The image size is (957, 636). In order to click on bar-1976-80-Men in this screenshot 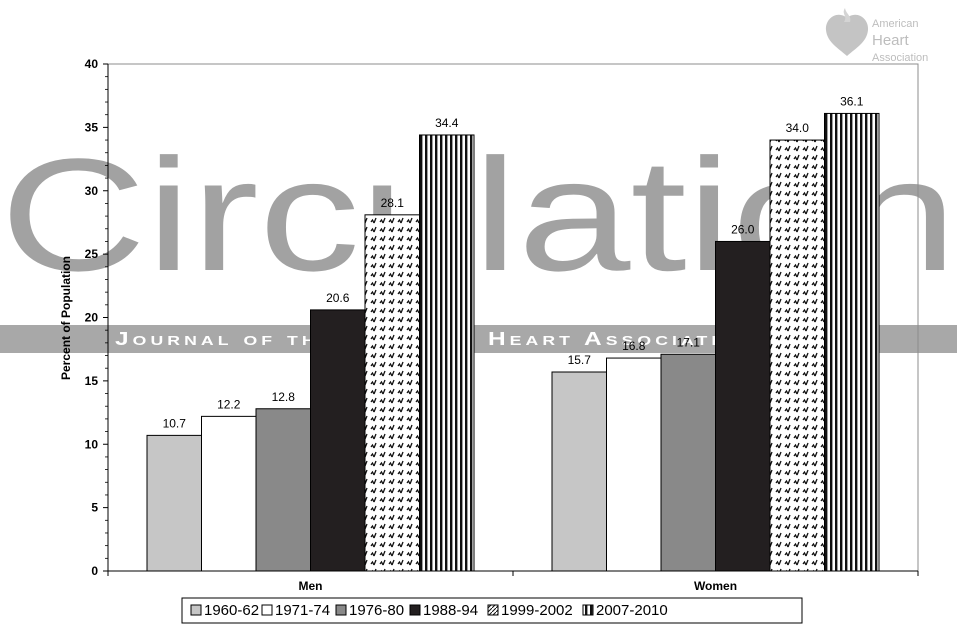, I will do `click(283, 490)`.